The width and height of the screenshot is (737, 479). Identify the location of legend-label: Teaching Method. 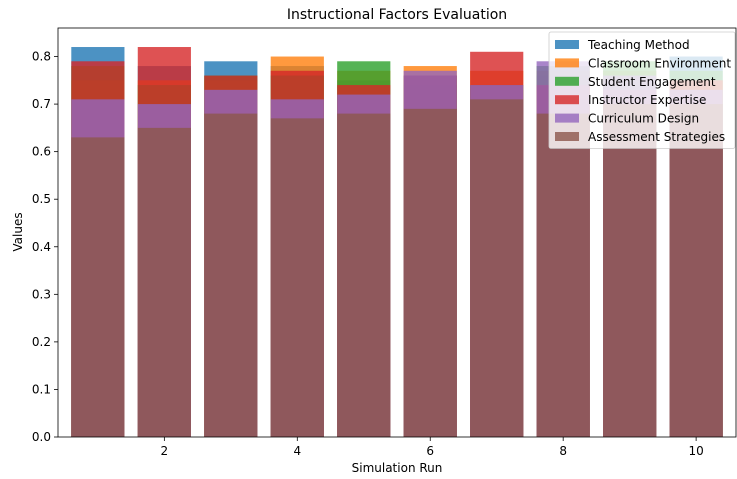
(638, 45).